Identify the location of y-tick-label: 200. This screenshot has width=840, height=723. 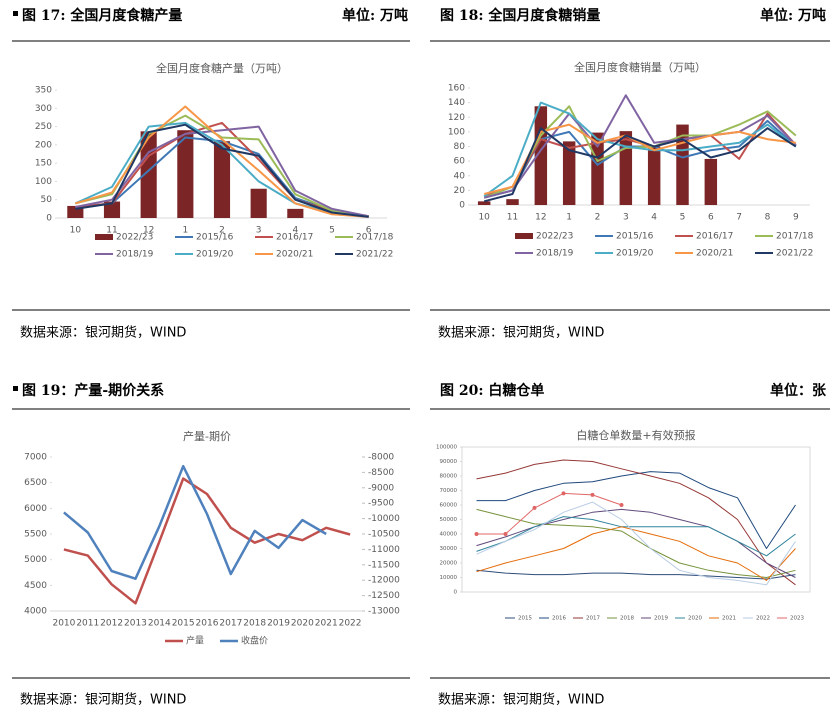
(43, 145).